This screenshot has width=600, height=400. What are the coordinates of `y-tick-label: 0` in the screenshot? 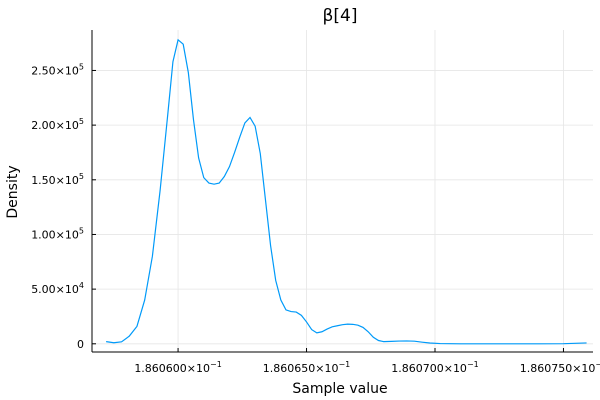 It's located at (80, 344).